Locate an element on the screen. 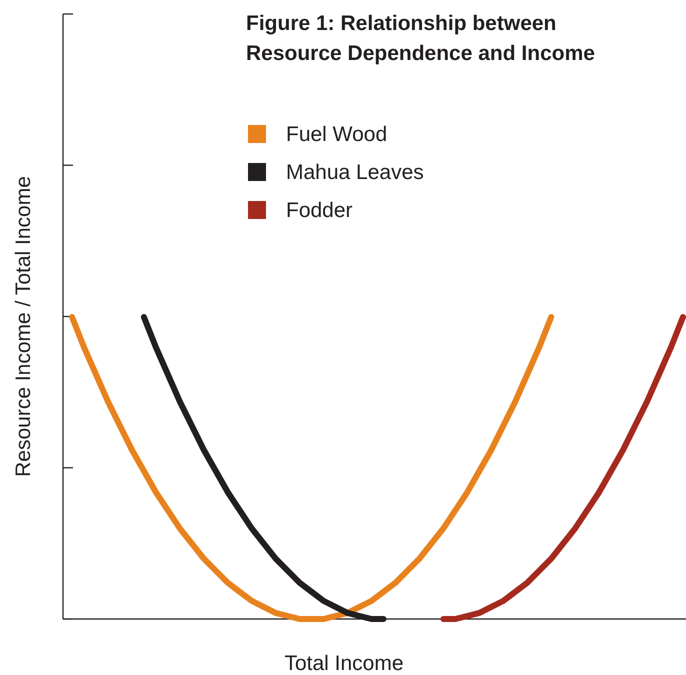 Image resolution: width=686 pixels, height=675 pixels. y-axis-title: Resource Income / Total Income is located at coordinates (23, 326).